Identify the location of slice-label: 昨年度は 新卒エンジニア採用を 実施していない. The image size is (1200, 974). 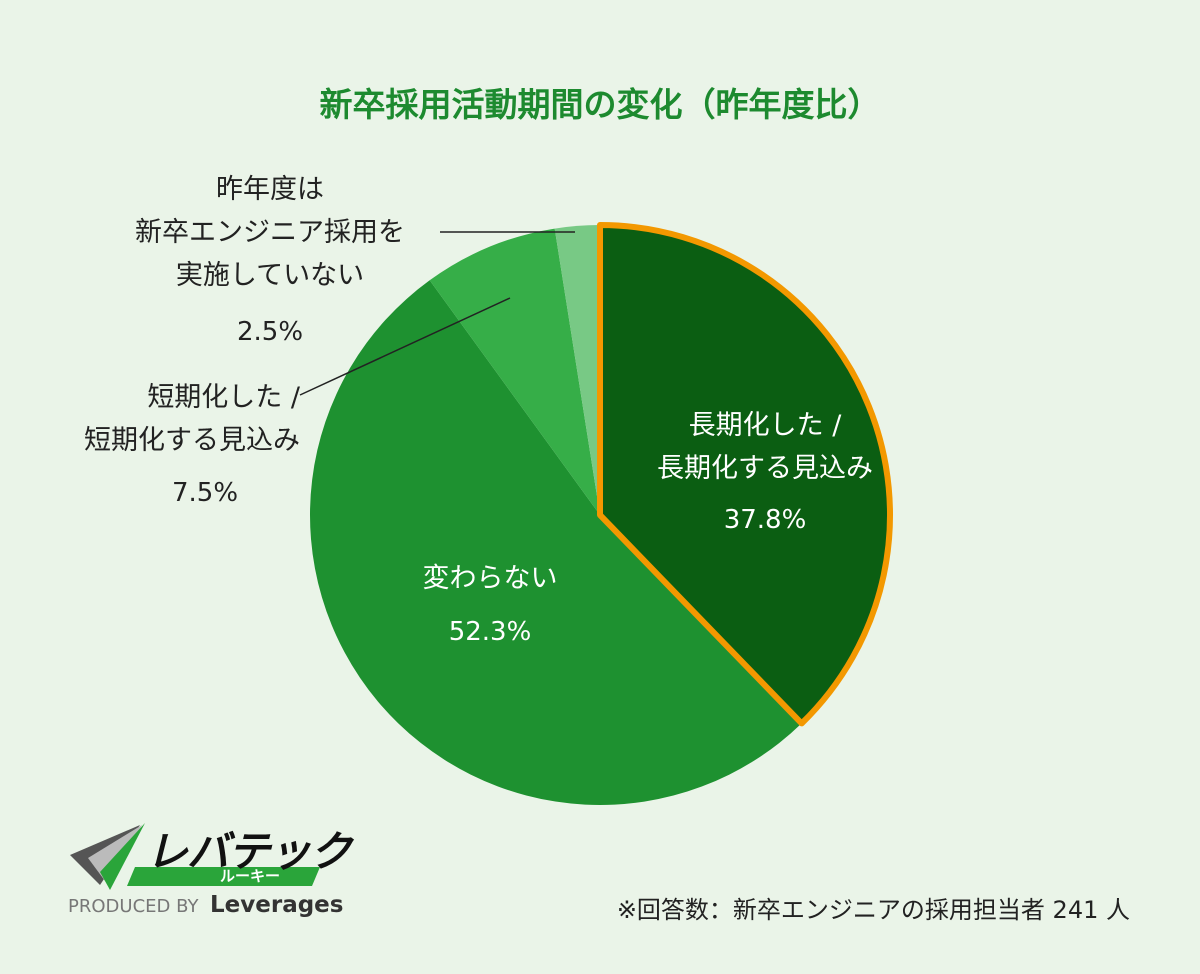
(270, 232).